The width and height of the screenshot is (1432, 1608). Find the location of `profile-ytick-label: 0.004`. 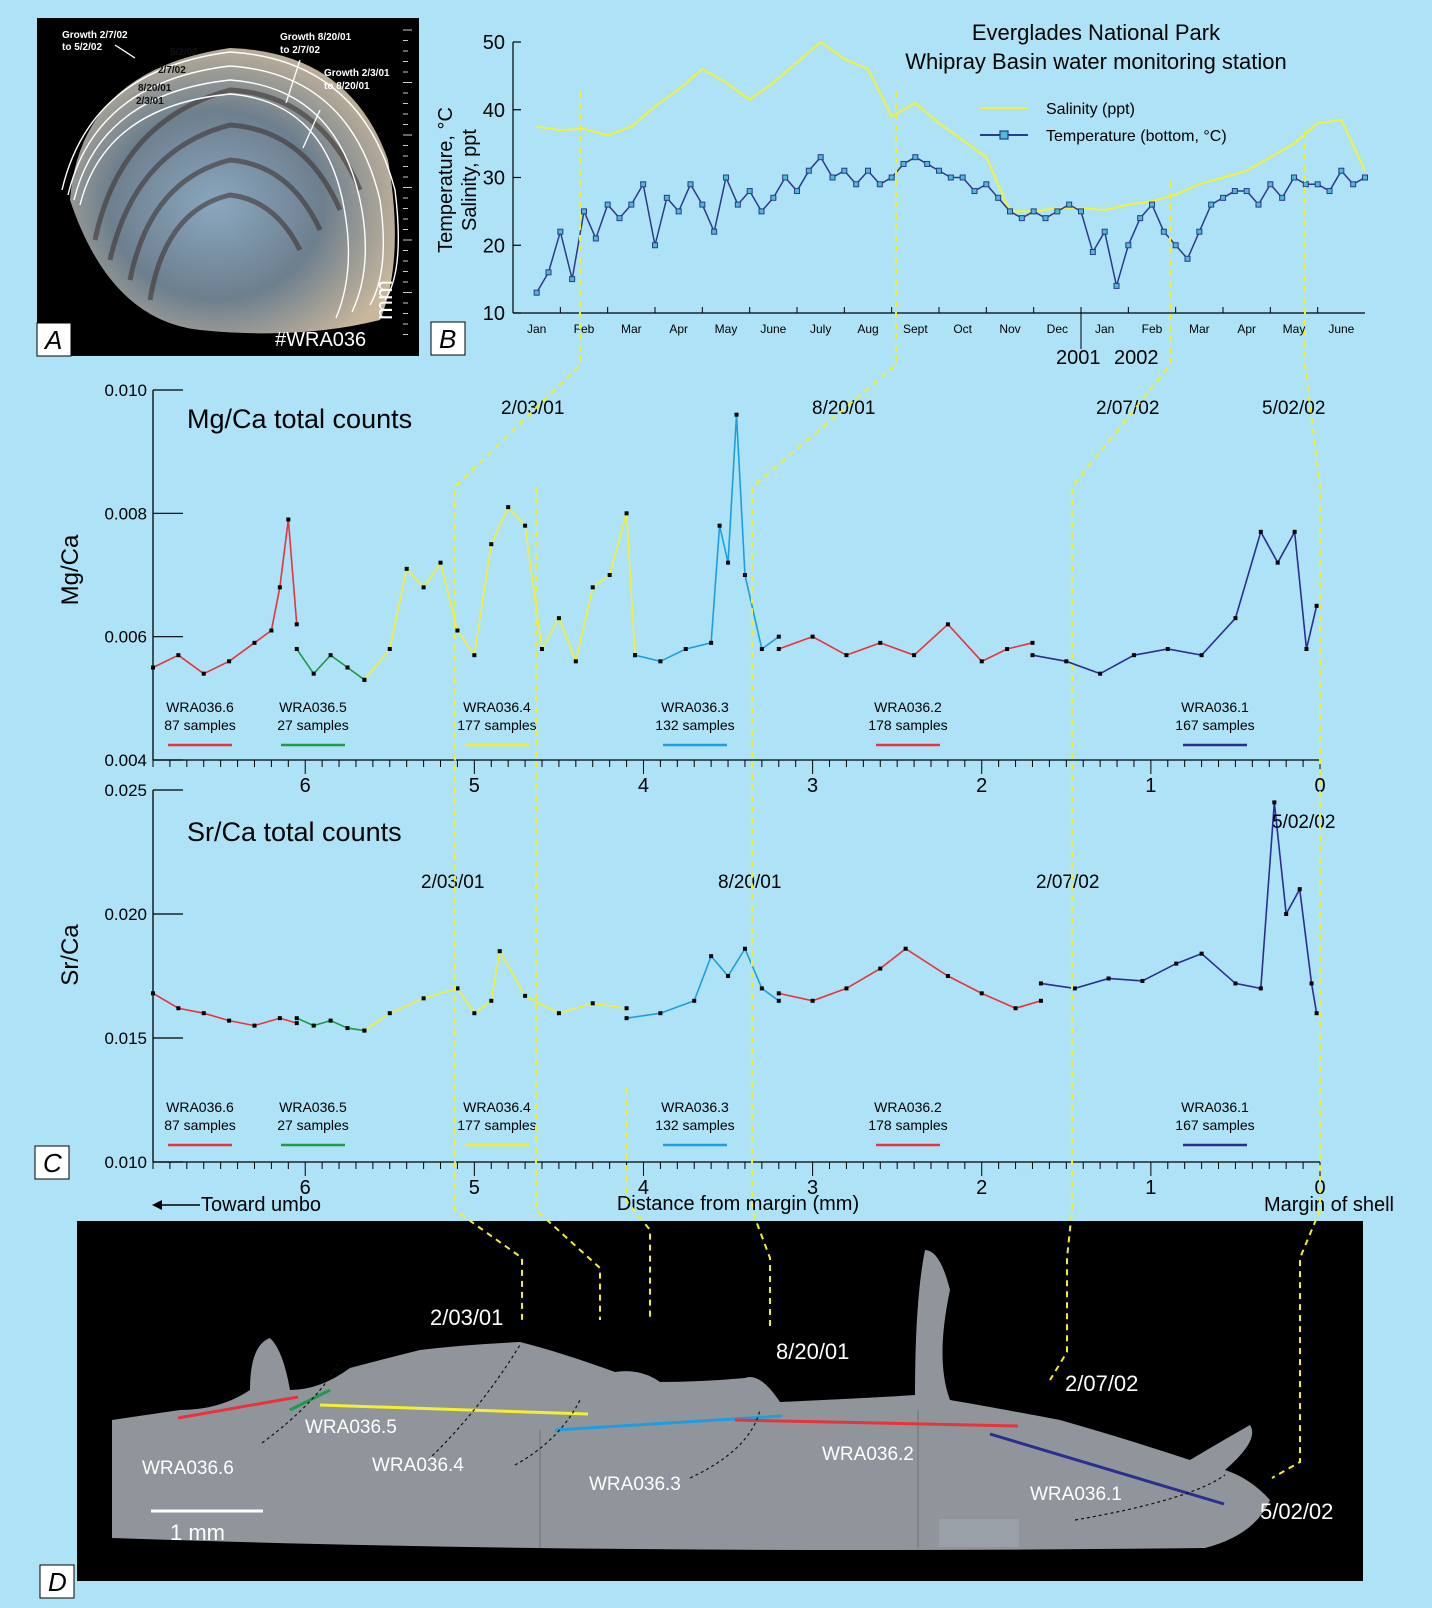

profile-ytick-label: 0.004 is located at coordinates (125, 760).